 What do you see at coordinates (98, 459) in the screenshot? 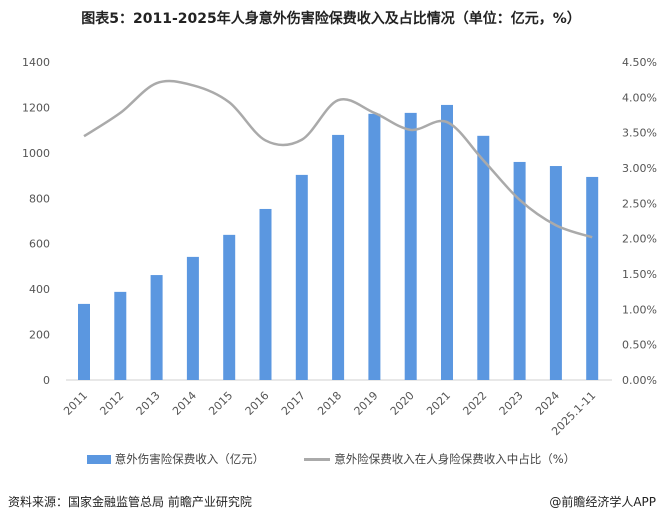
I see `legend-swatch-bar` at bounding box center [98, 459].